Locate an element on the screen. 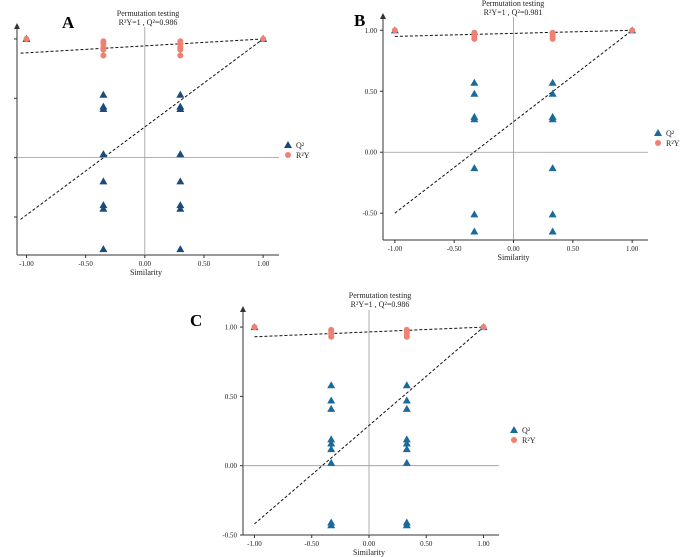 Image resolution: width=685 pixels, height=557 pixels. x-tick-label: -0.50 is located at coordinates (85, 264).